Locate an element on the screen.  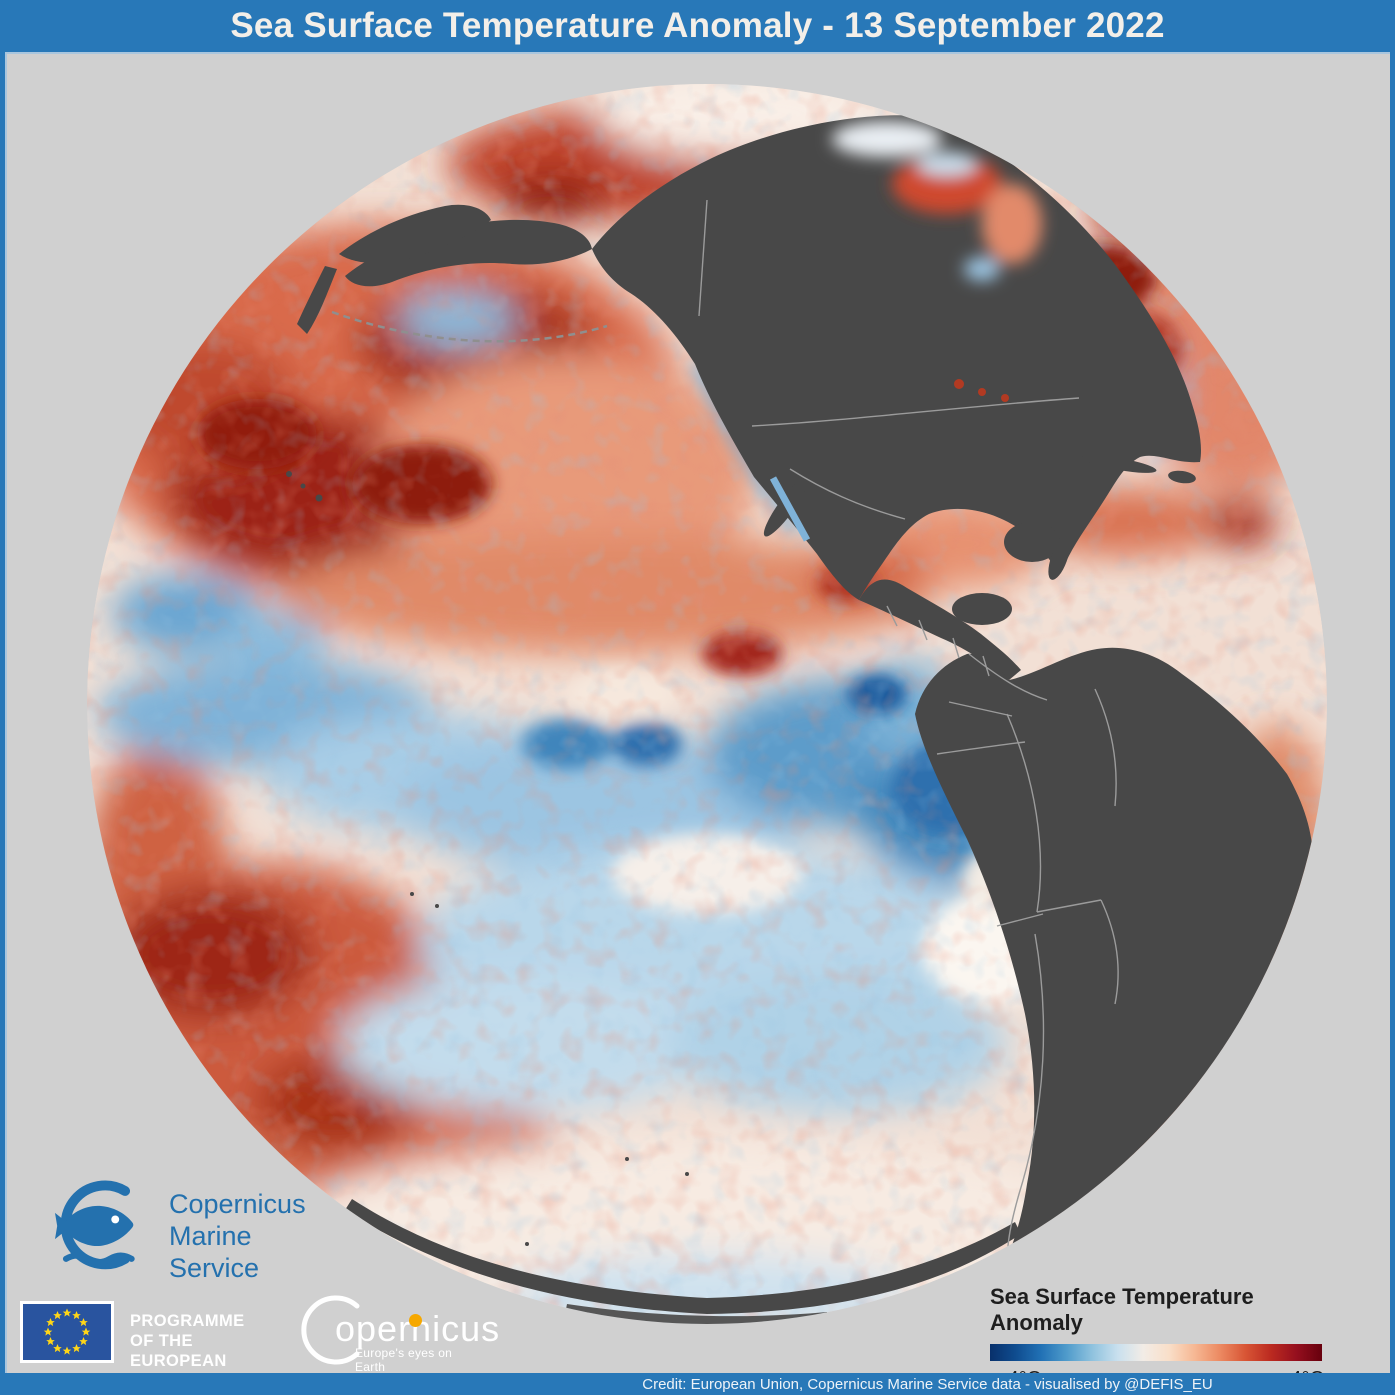
land-antarctica is located at coordinates (683, 1256).